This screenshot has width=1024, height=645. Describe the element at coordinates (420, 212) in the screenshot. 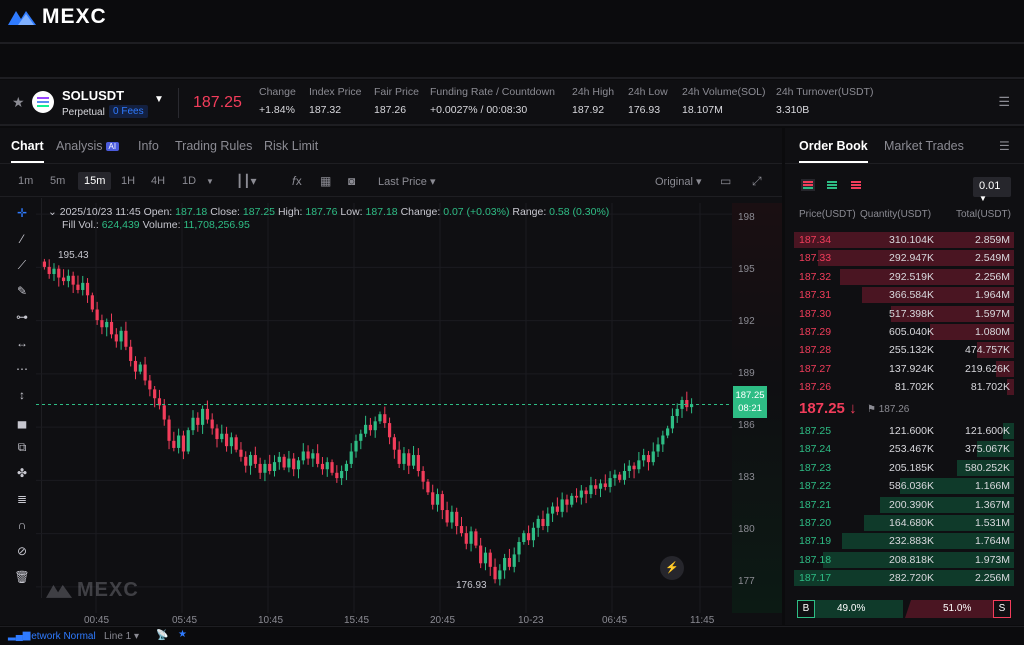

I see `change-label: Change:` at that location.